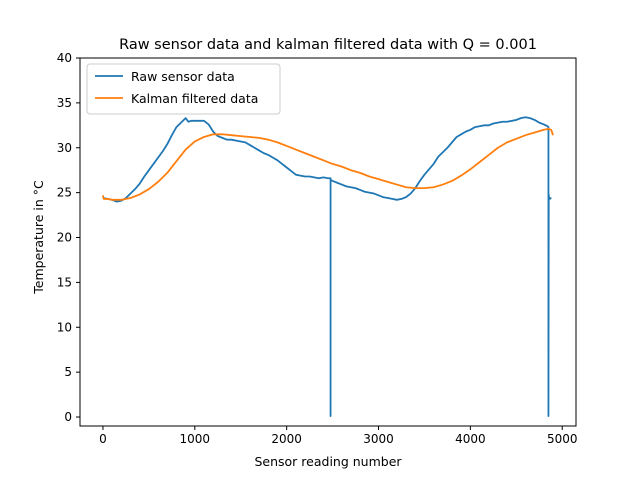  What do you see at coordinates (38, 237) in the screenshot?
I see `y-axis-label: Temperature in °C` at bounding box center [38, 237].